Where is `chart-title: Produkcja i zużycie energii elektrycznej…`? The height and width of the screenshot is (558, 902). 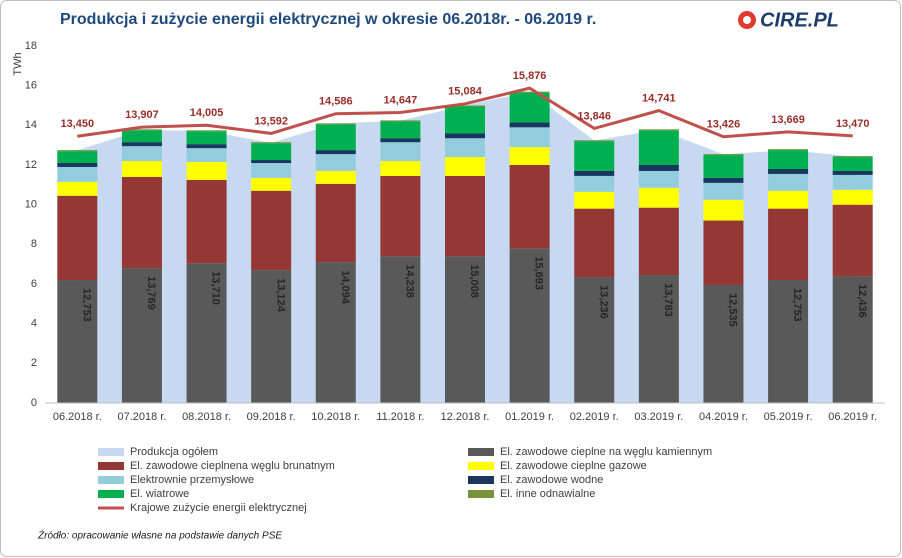
chart-title: Produkcja i zużycie energii elektrycznej… is located at coordinates (328, 19).